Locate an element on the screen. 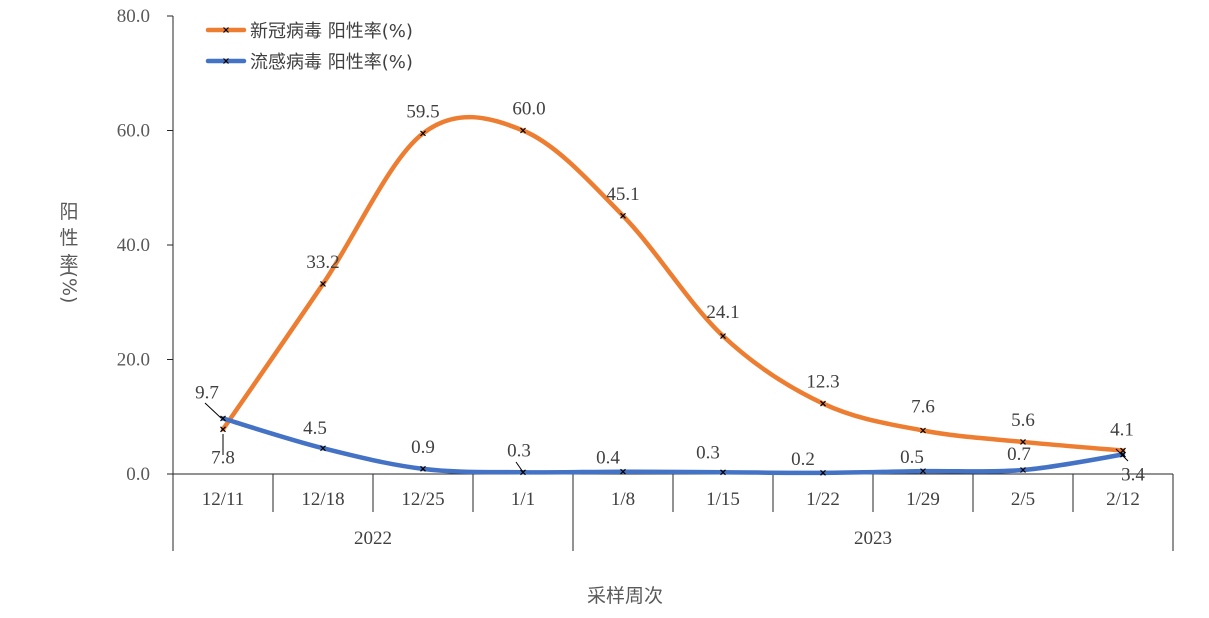 This screenshot has height=618, width=1209. data-label: 7.6 is located at coordinates (923, 406).